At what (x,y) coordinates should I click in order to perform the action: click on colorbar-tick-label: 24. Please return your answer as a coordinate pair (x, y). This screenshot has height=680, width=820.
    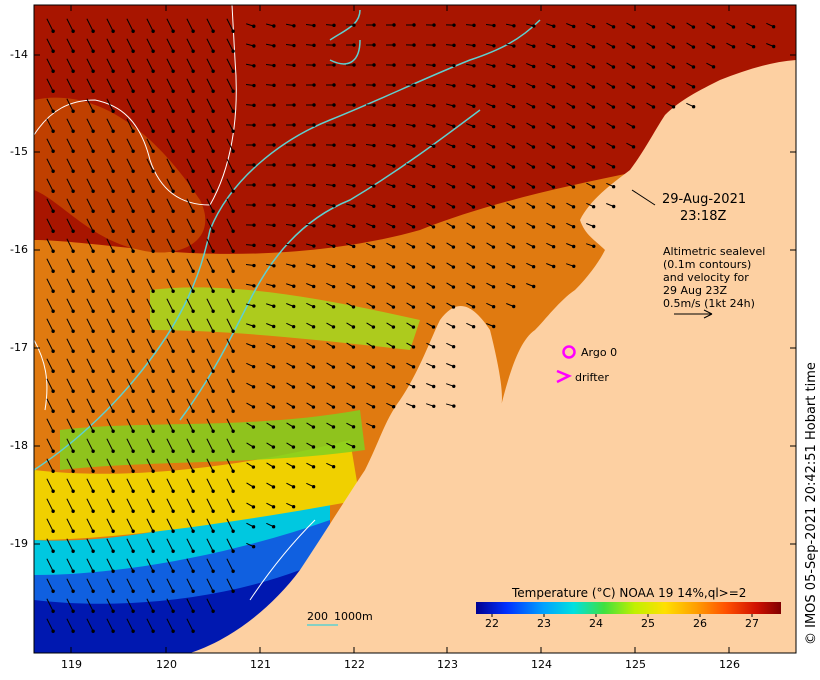
    Looking at the image, I should click on (596, 623).